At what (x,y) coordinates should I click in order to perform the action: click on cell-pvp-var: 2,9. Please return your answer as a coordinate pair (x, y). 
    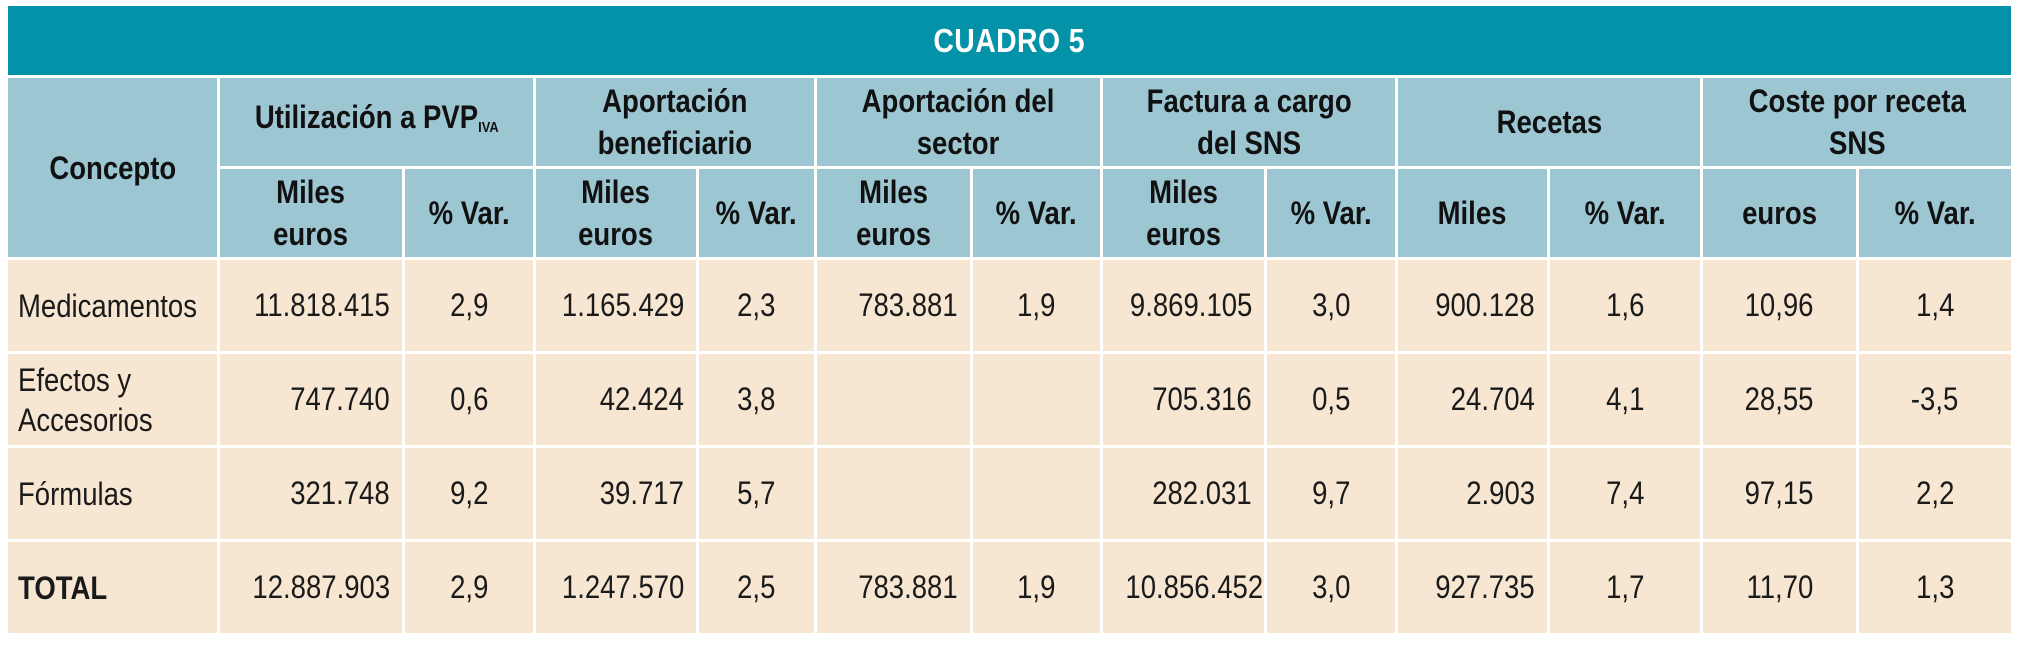
    Looking at the image, I should click on (469, 305).